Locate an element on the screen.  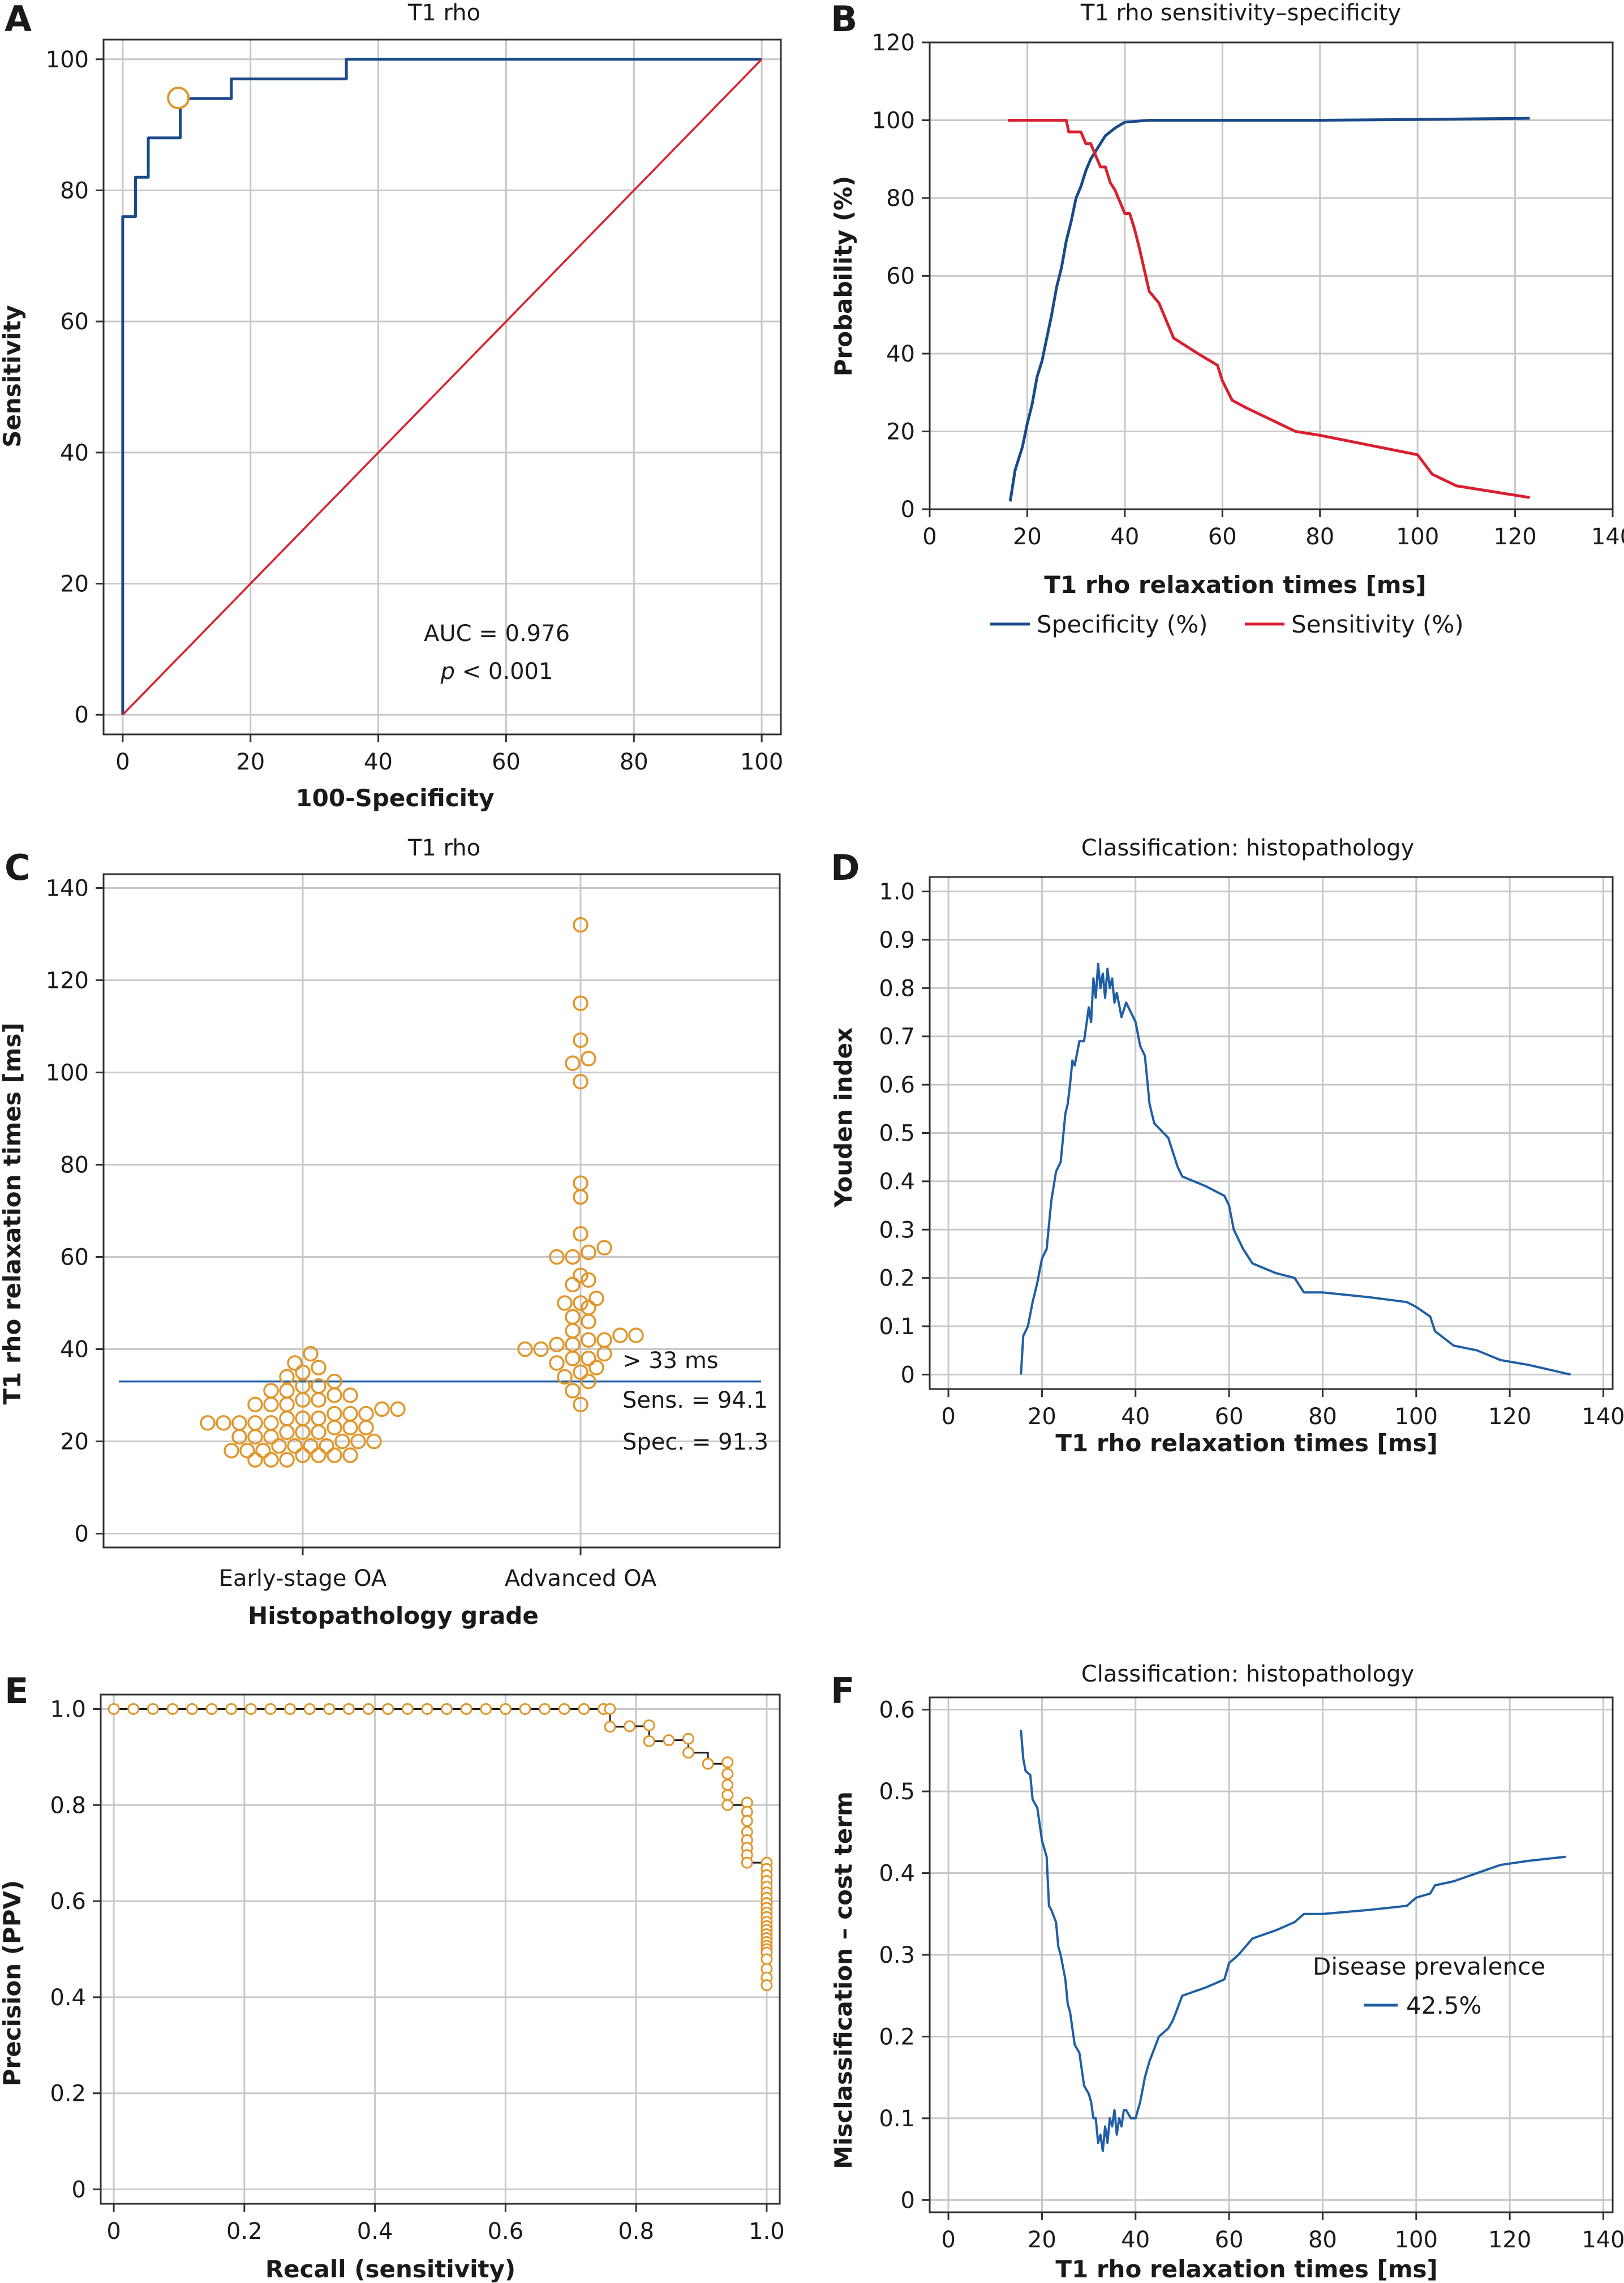
reference-line is located at coordinates (442, 387).